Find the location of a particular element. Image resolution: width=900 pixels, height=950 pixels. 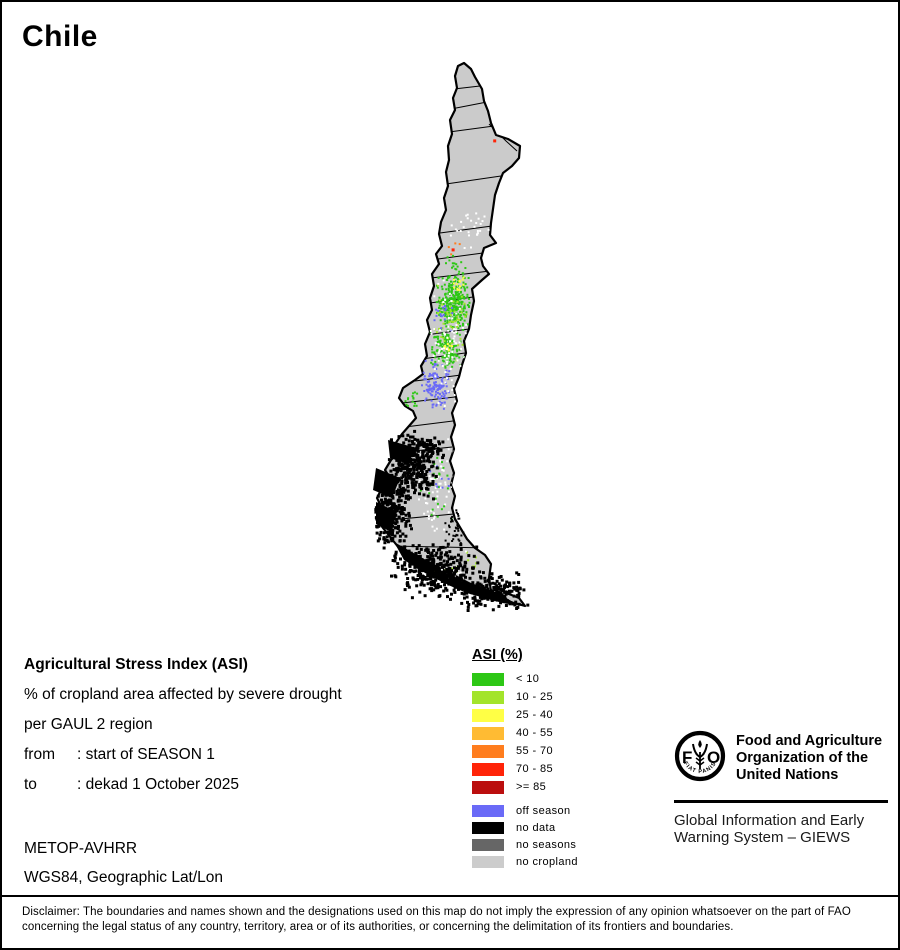

wheat-spikes-icon is located at coordinates (700, 759).